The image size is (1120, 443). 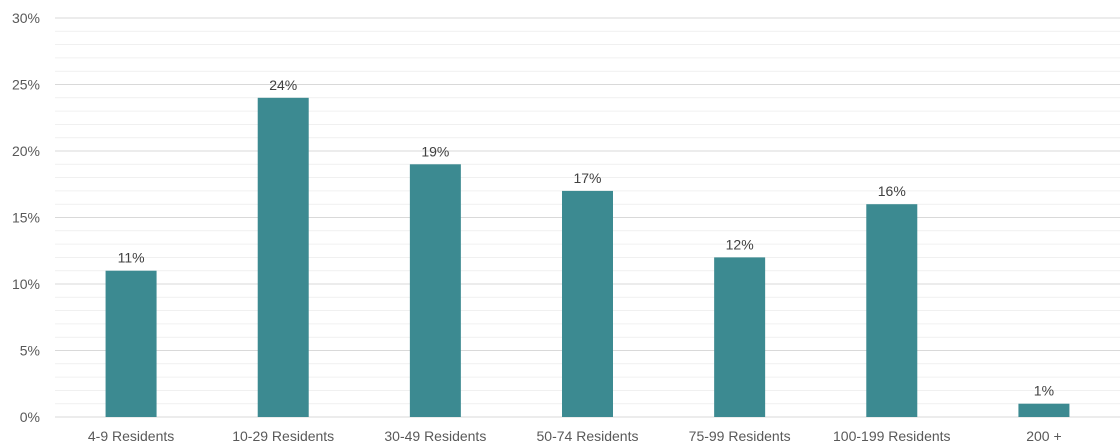 I want to click on x-tick-label: 30-49 Residents, so click(x=435, y=435).